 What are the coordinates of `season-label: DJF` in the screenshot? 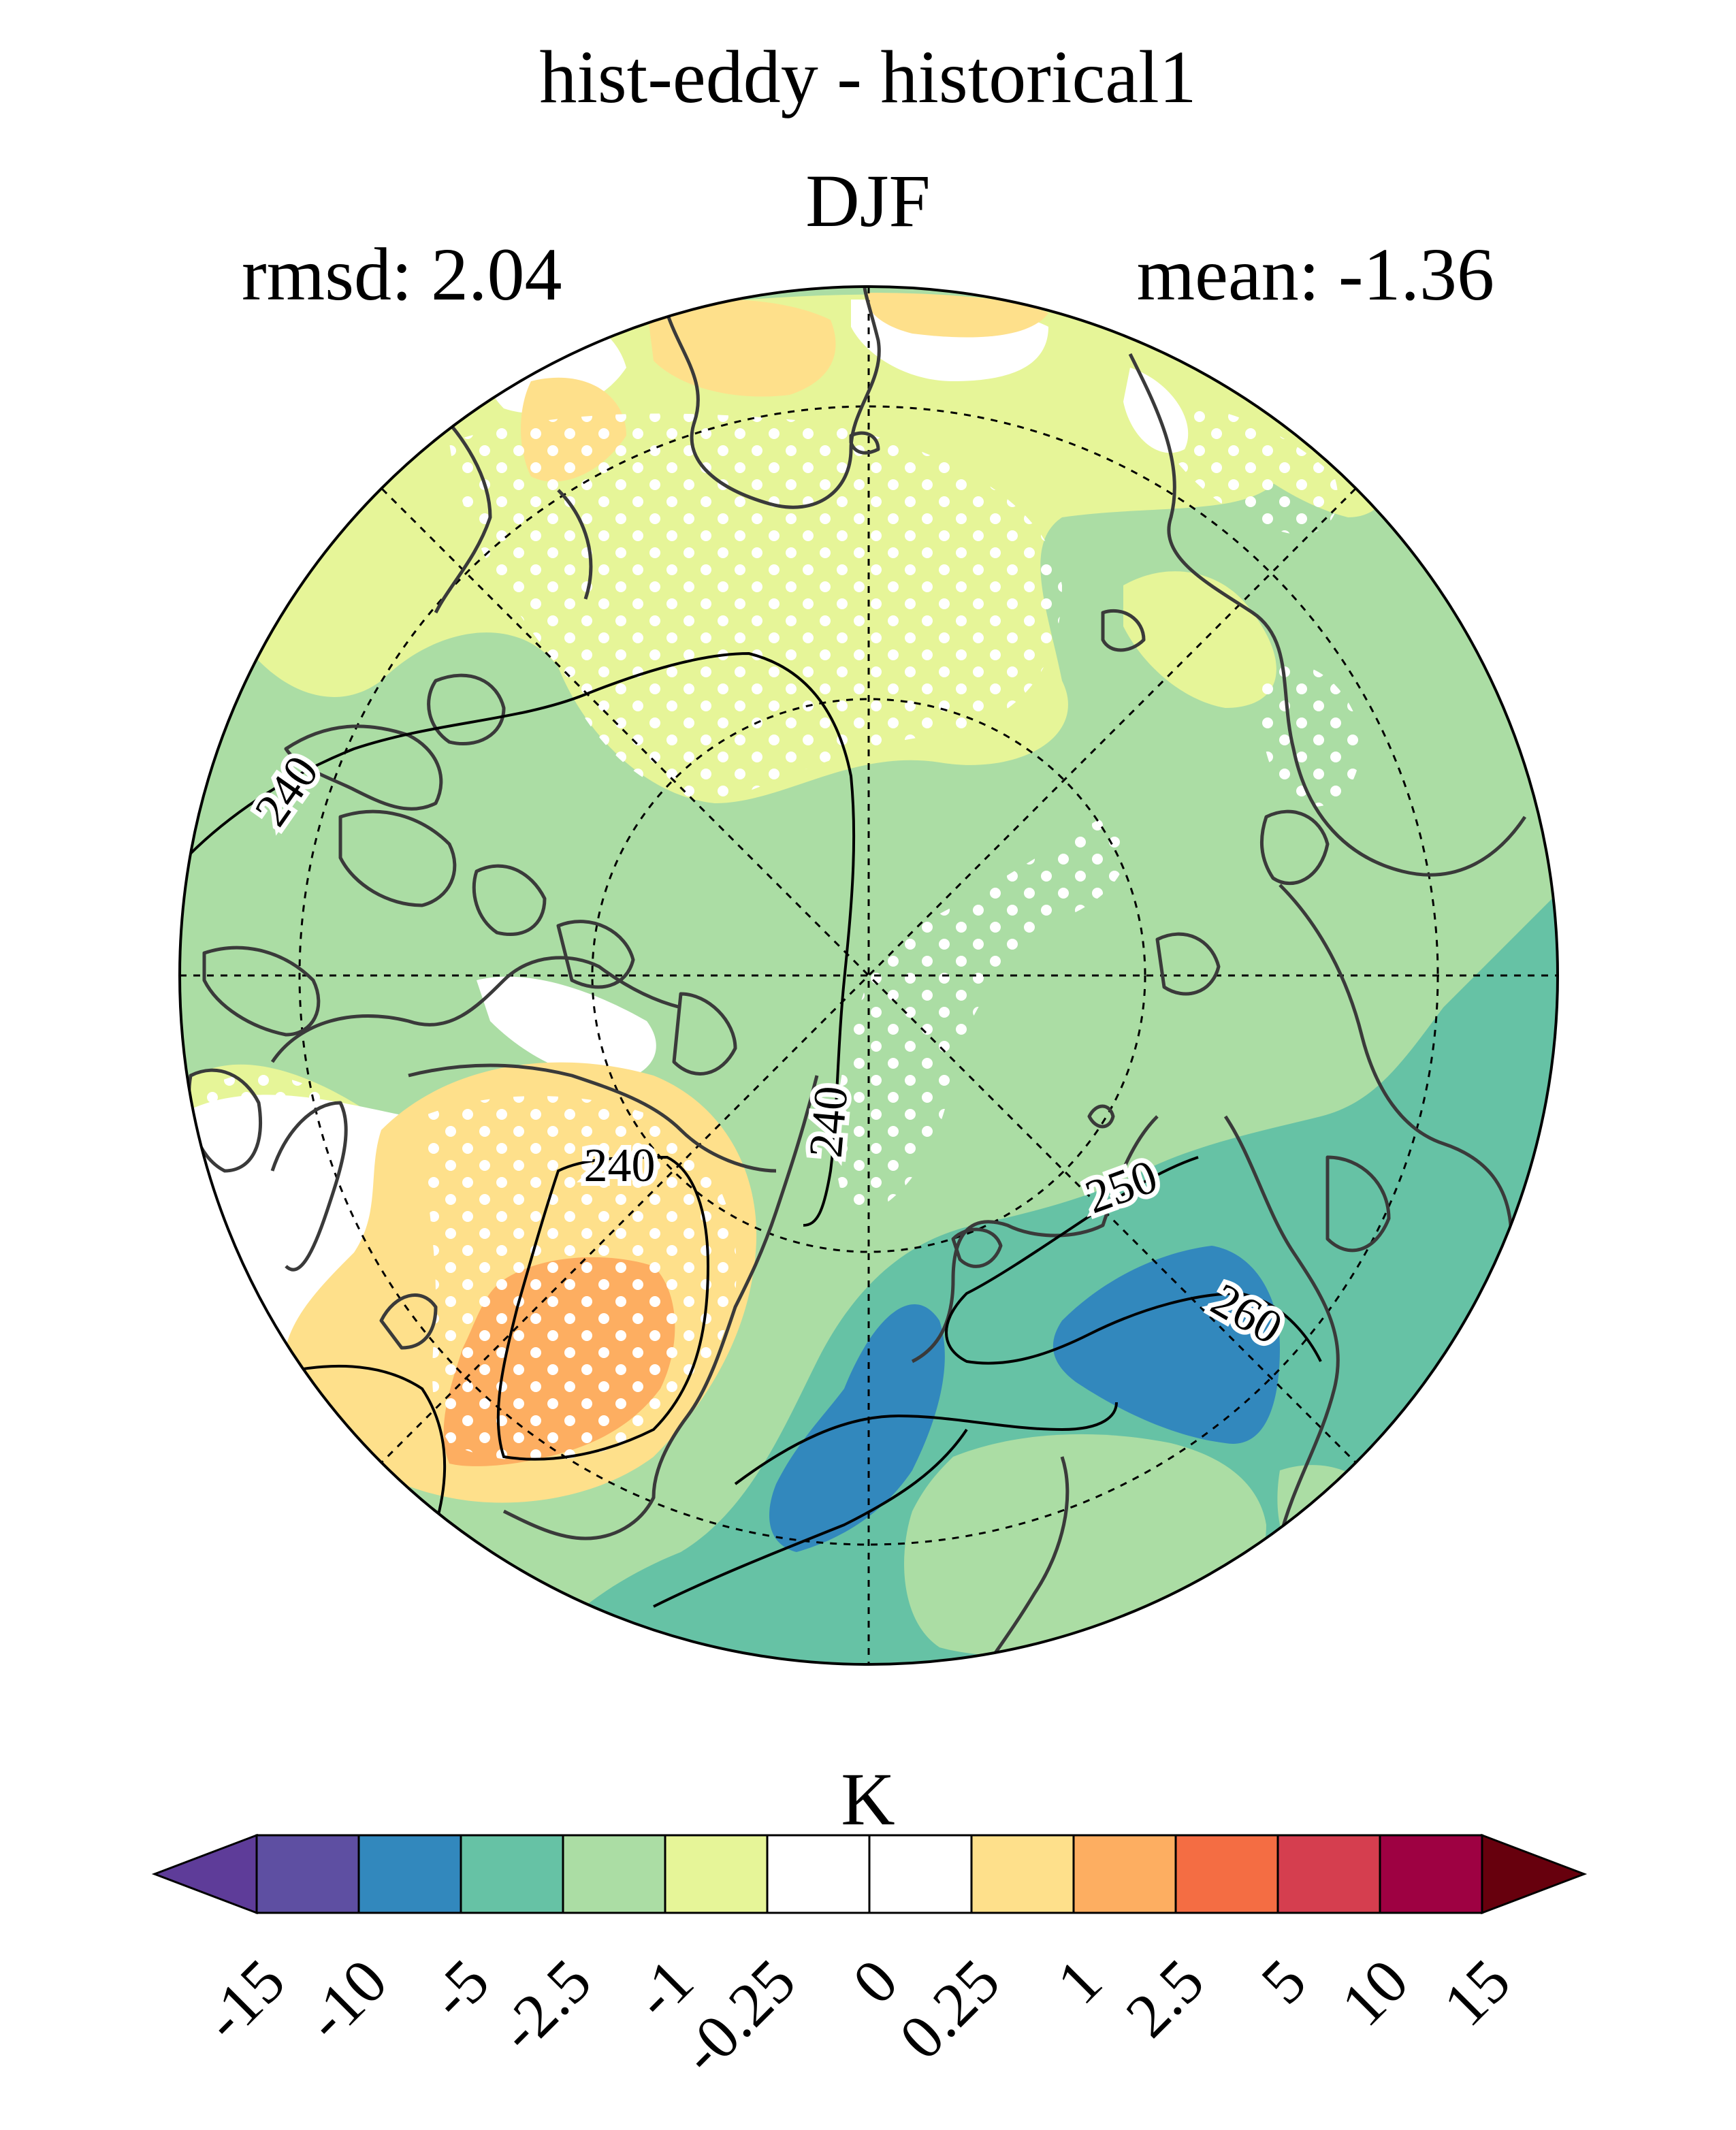 It's located at (868, 200).